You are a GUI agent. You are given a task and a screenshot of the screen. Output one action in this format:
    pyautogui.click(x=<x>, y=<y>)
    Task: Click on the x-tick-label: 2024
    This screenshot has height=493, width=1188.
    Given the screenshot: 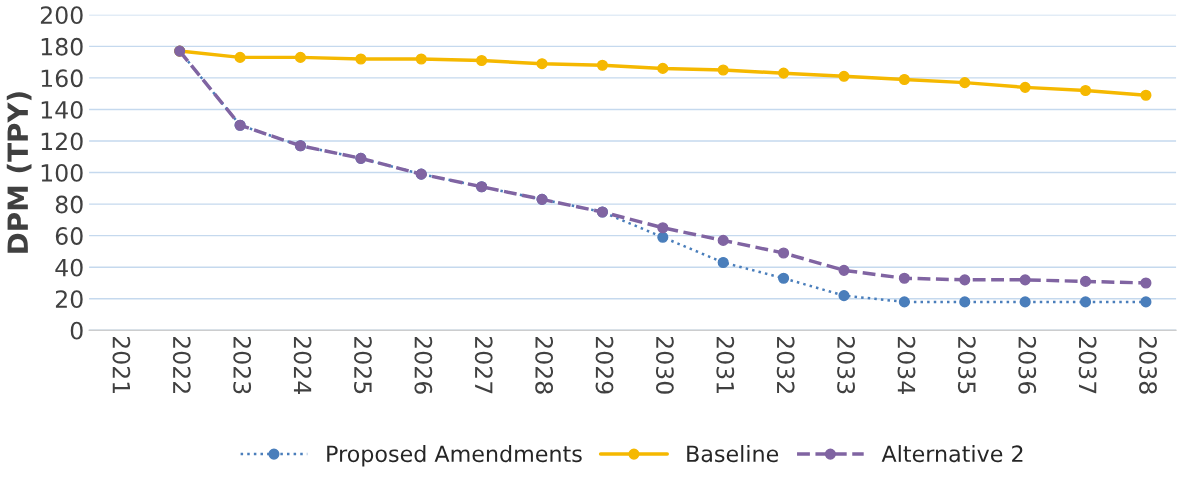 What is the action you would take?
    pyautogui.click(x=302, y=365)
    